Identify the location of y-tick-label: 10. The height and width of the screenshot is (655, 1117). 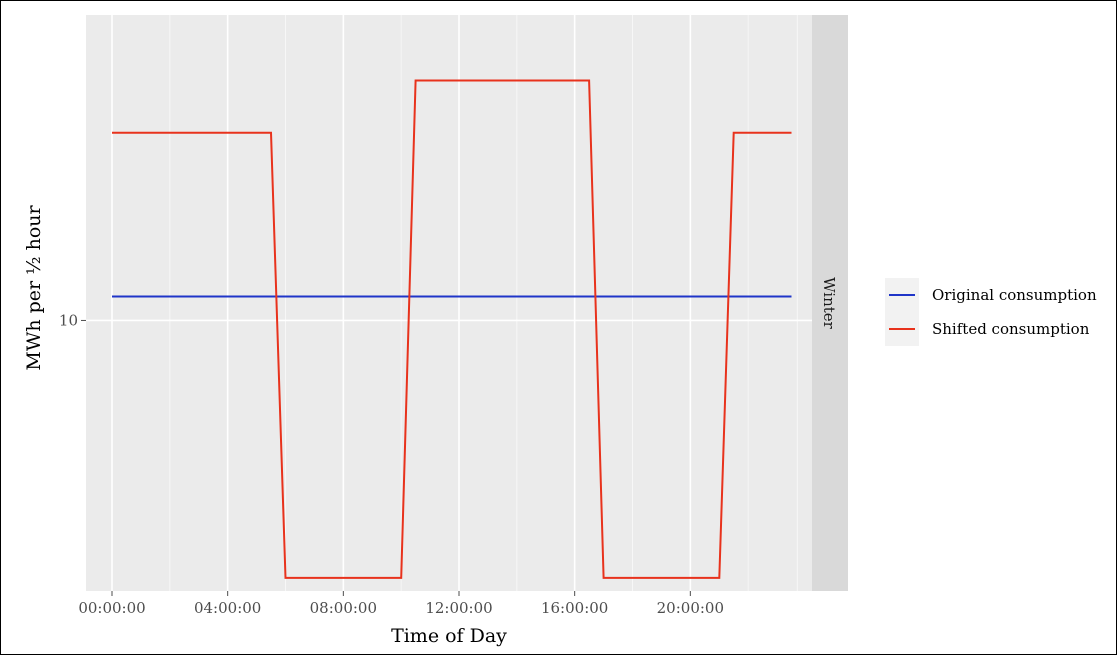
(68, 320).